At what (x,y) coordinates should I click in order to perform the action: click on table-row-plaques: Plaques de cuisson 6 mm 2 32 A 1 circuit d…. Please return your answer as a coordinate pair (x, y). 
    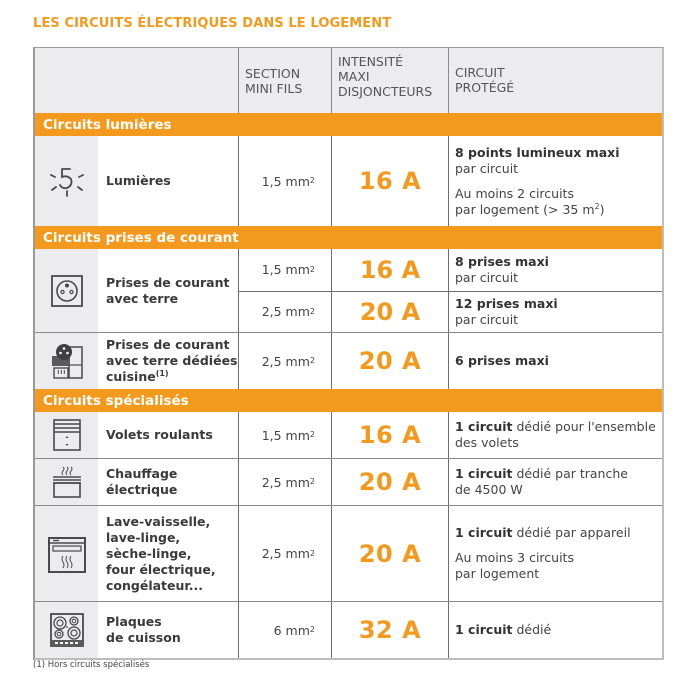
    Looking at the image, I should click on (348, 629).